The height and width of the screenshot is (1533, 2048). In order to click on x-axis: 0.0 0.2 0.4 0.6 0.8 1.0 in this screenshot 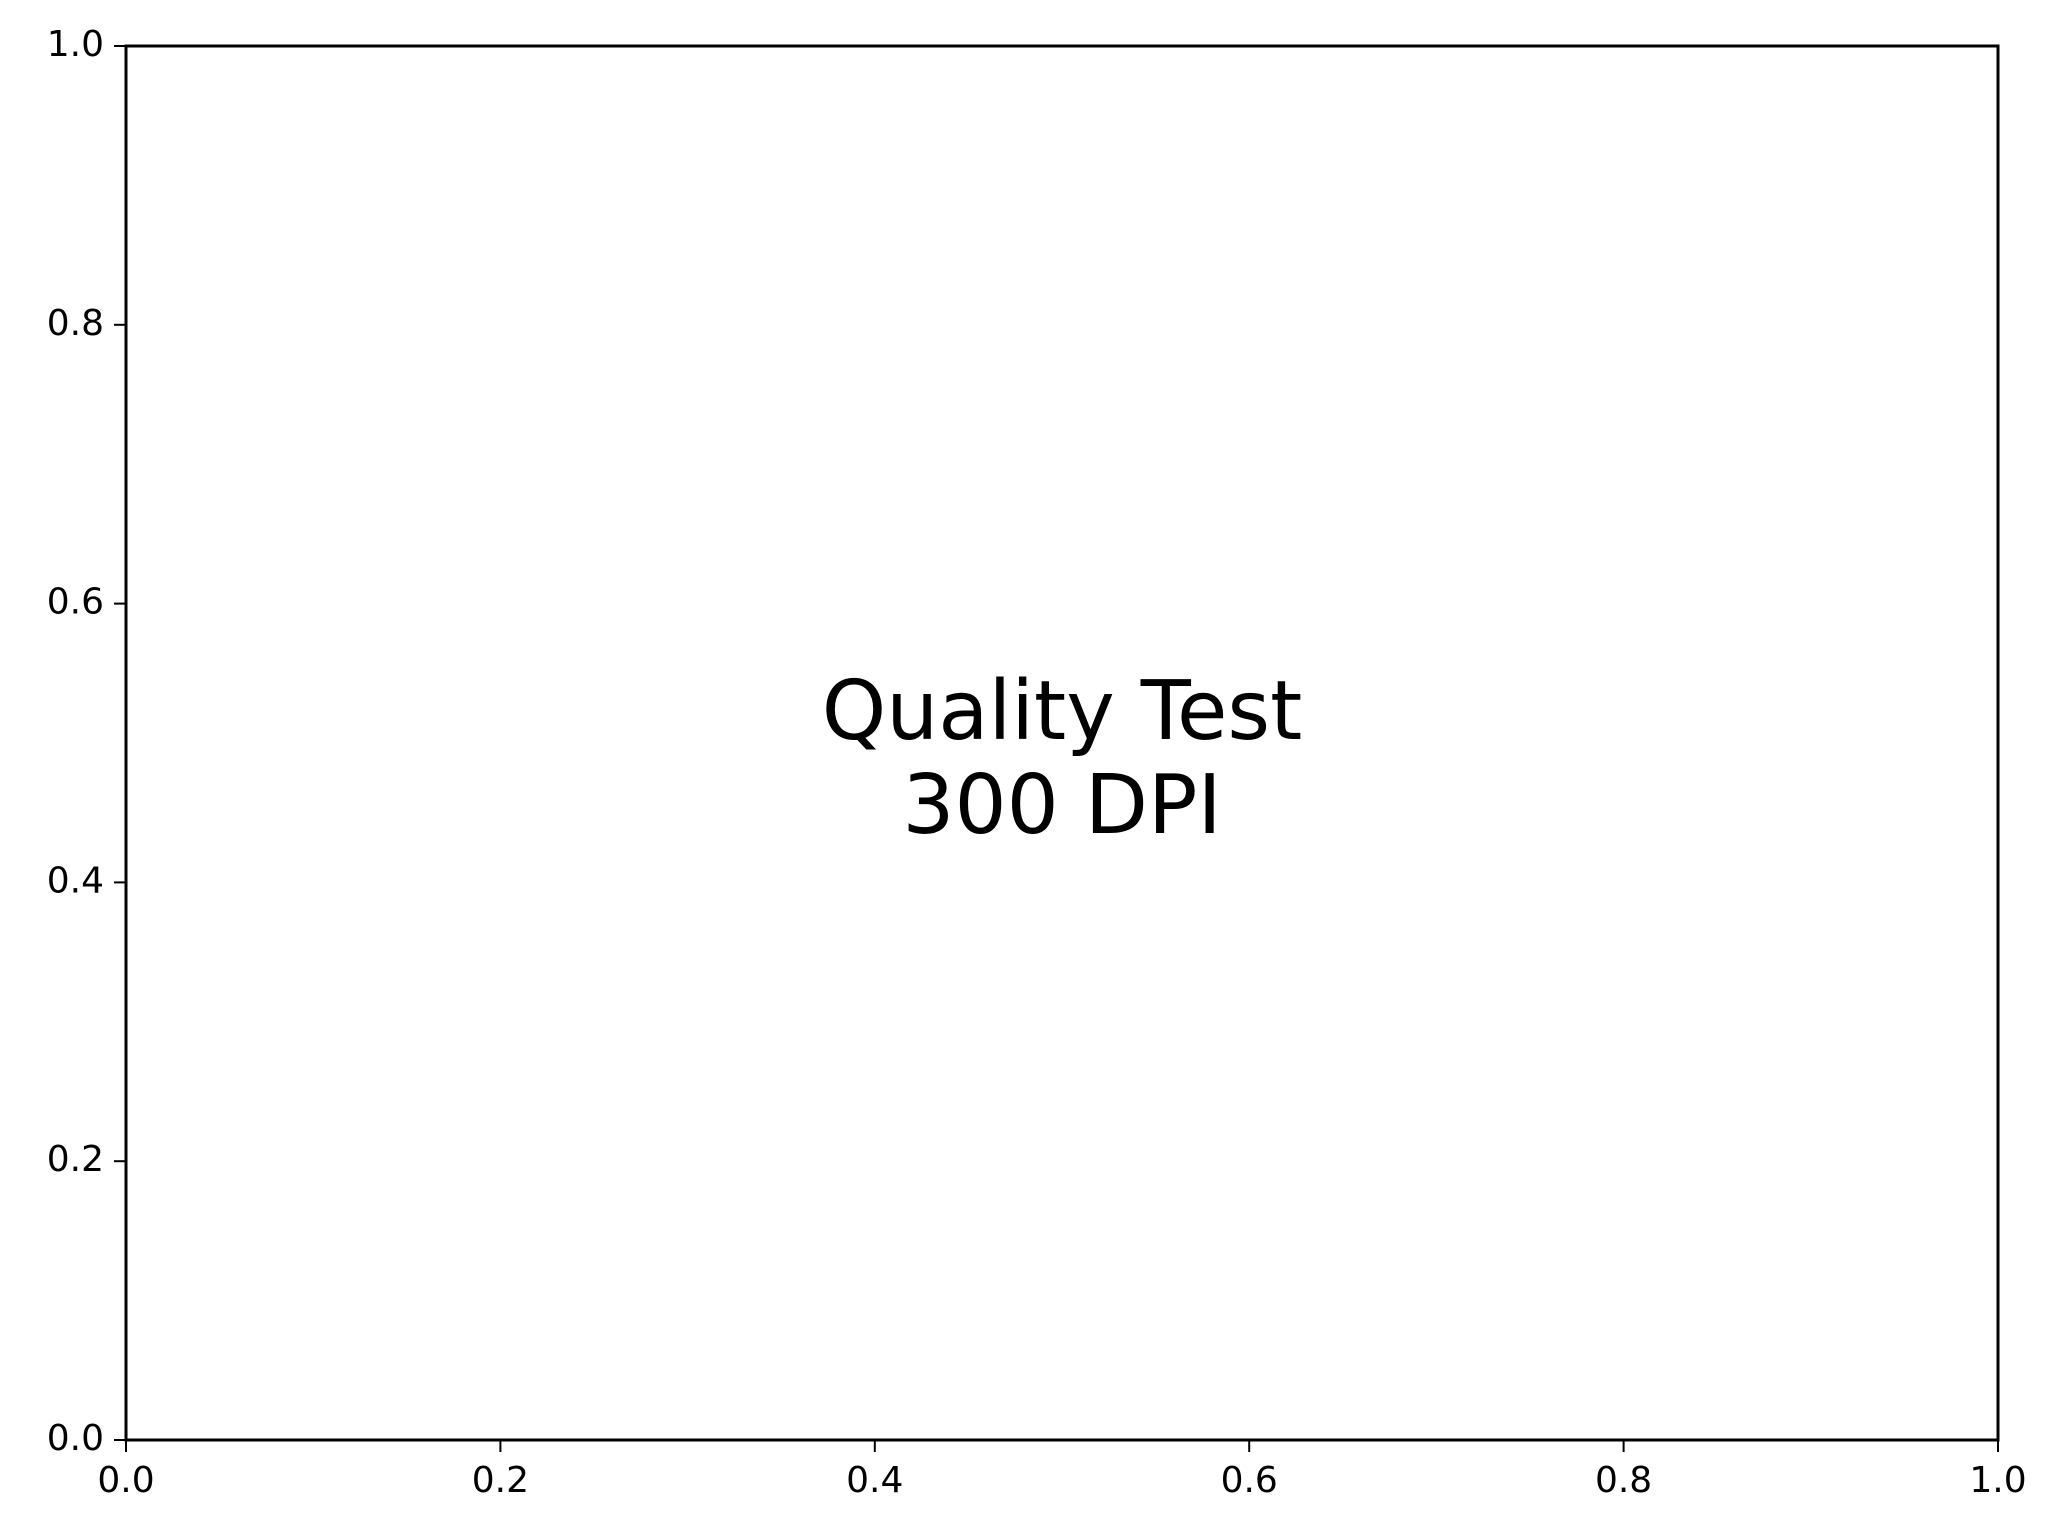, I will do `click(1062, 1470)`.